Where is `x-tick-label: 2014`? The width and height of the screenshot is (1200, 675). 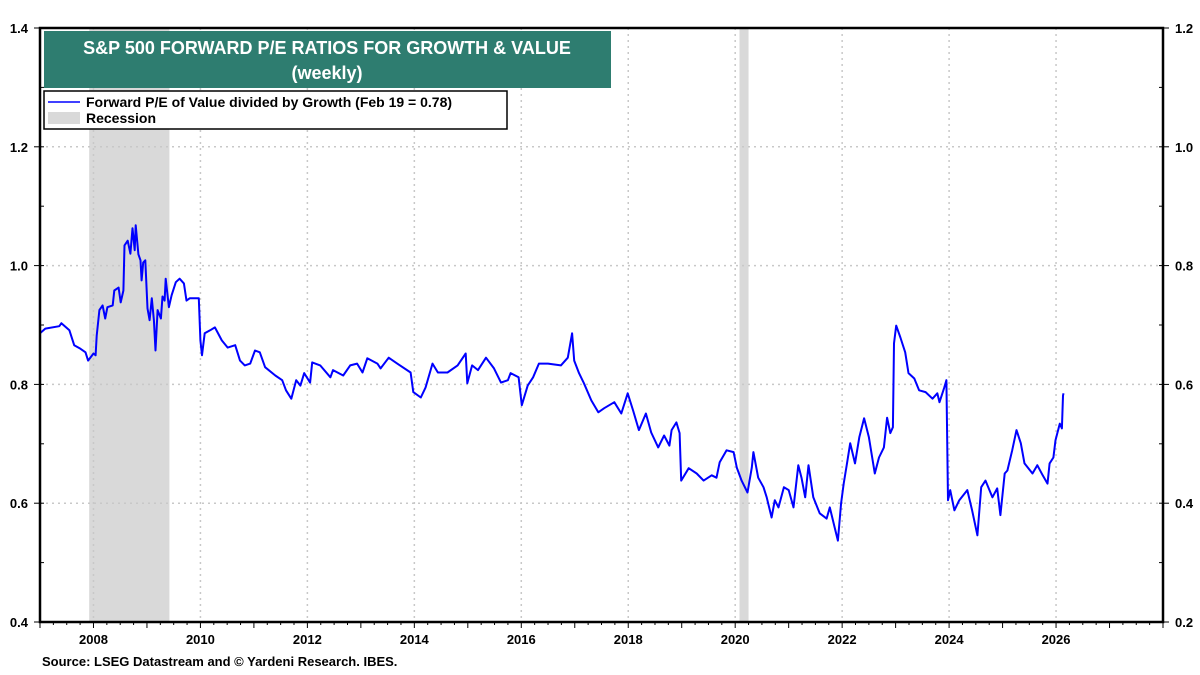
x-tick-label: 2014 is located at coordinates (415, 639).